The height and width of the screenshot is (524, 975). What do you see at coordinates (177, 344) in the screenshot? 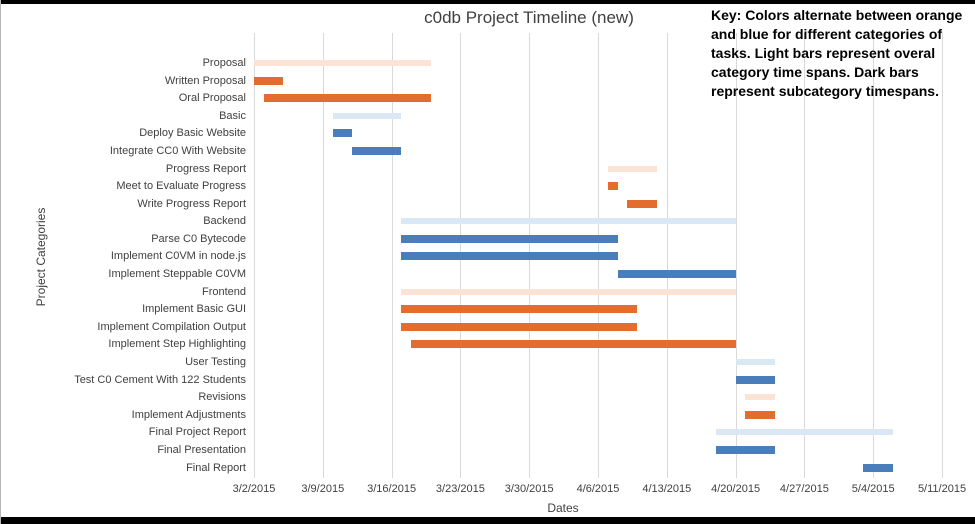
I see `category-label: Implement Step Highlighting` at bounding box center [177, 344].